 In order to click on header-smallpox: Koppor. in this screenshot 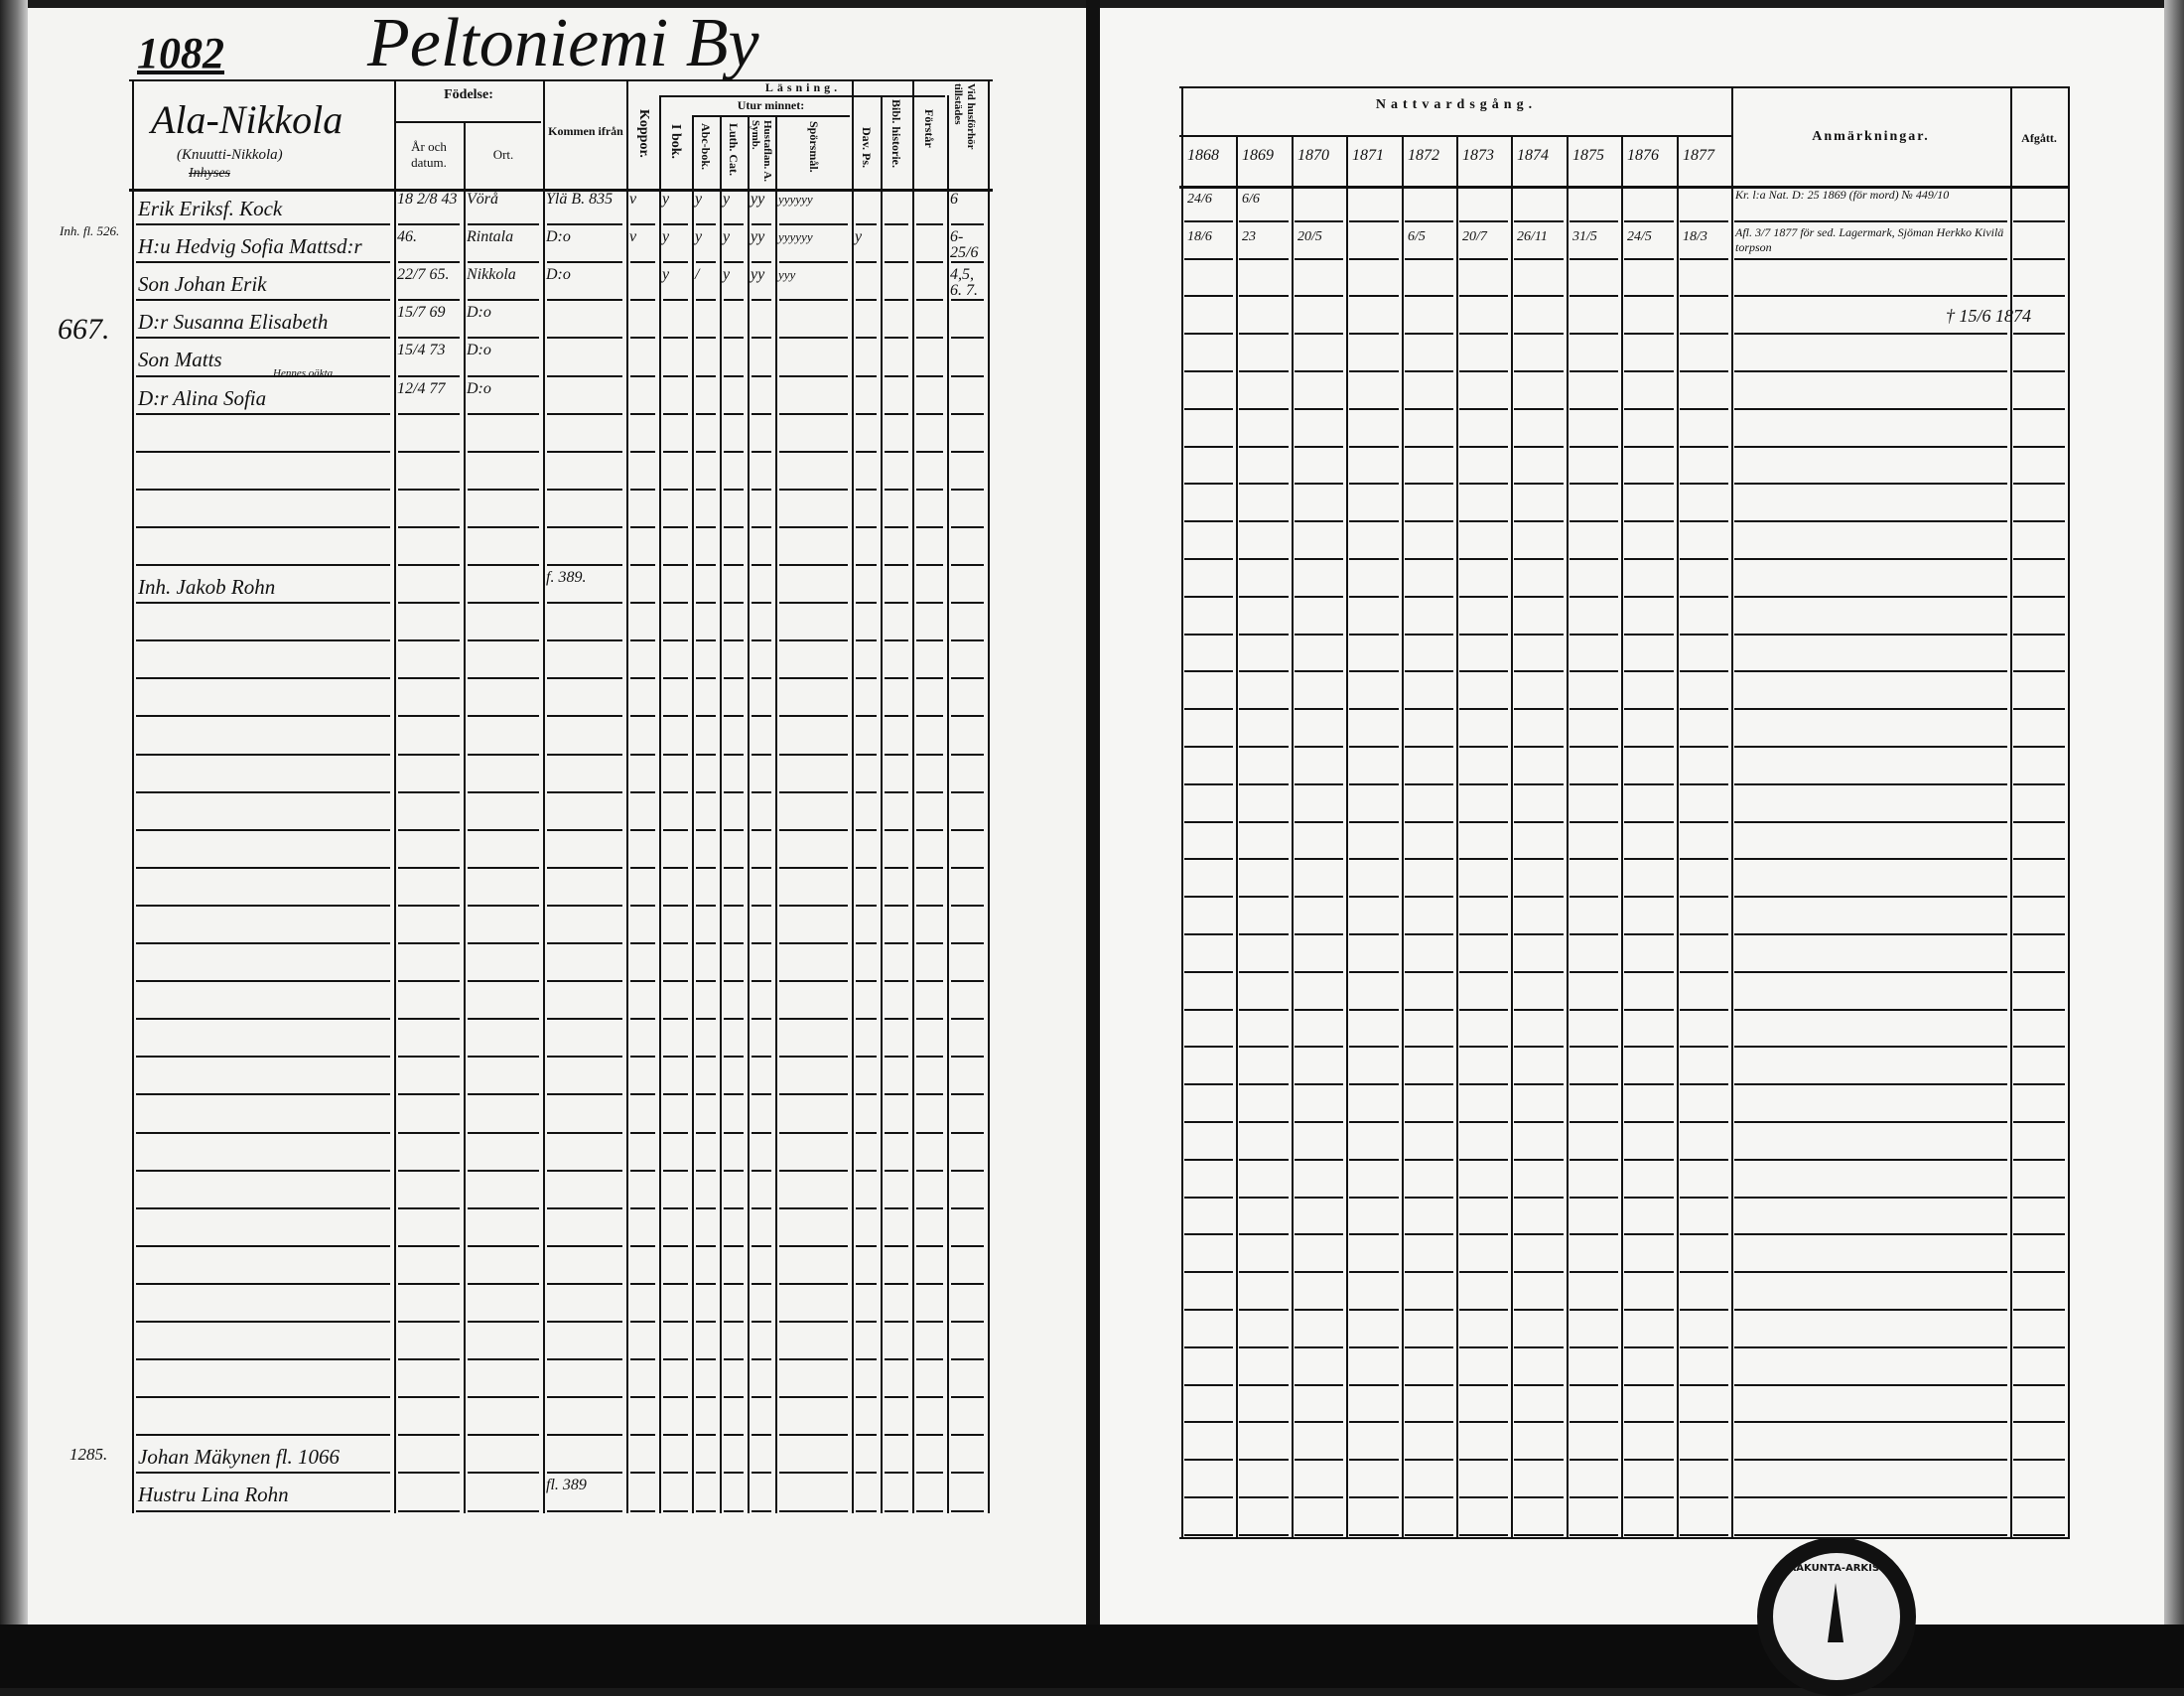, I will do `click(643, 133)`.